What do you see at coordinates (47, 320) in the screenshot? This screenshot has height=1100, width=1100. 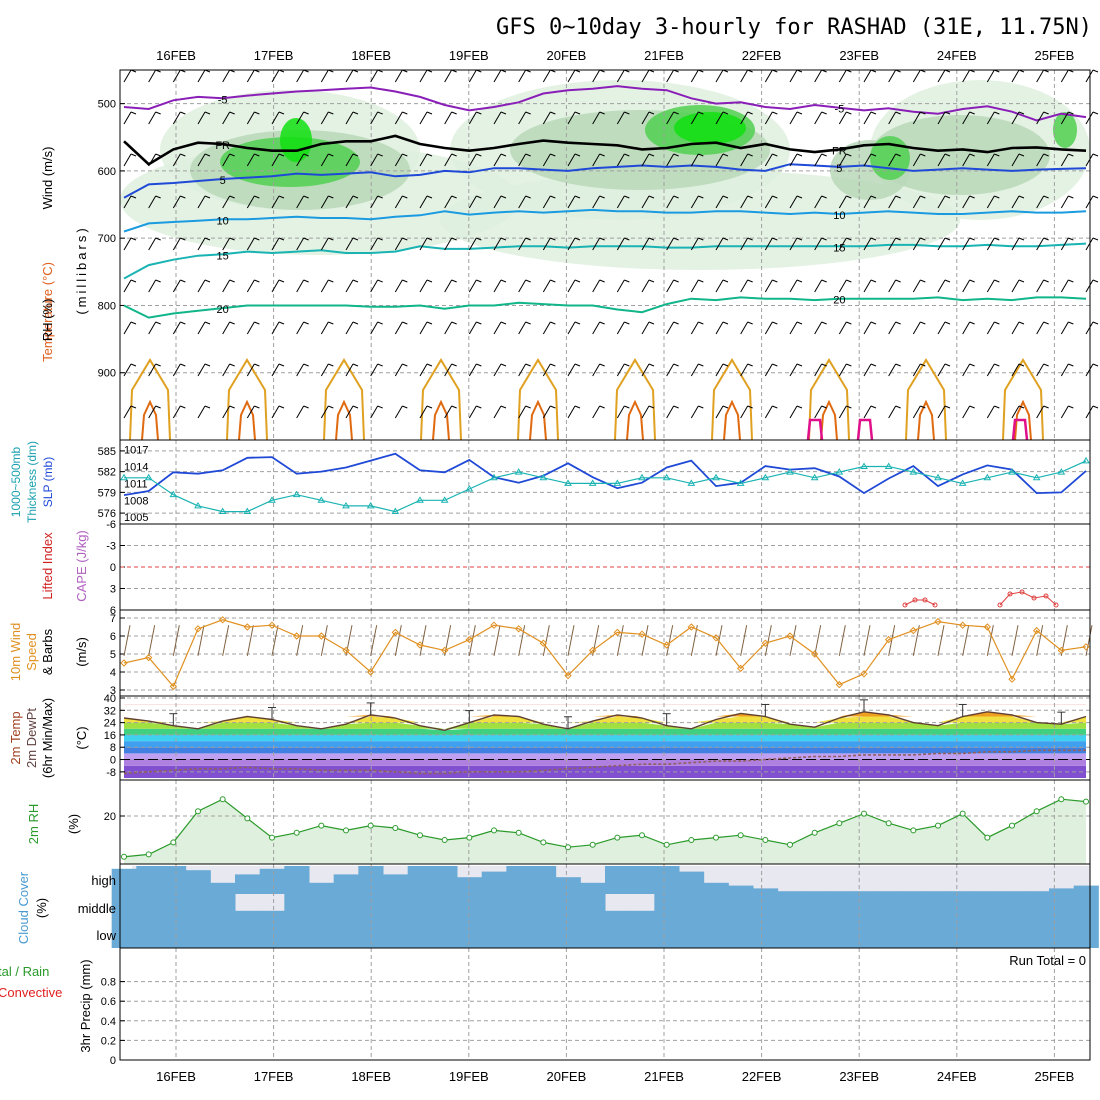 I see `p1-rh-label: RH (%)` at bounding box center [47, 320].